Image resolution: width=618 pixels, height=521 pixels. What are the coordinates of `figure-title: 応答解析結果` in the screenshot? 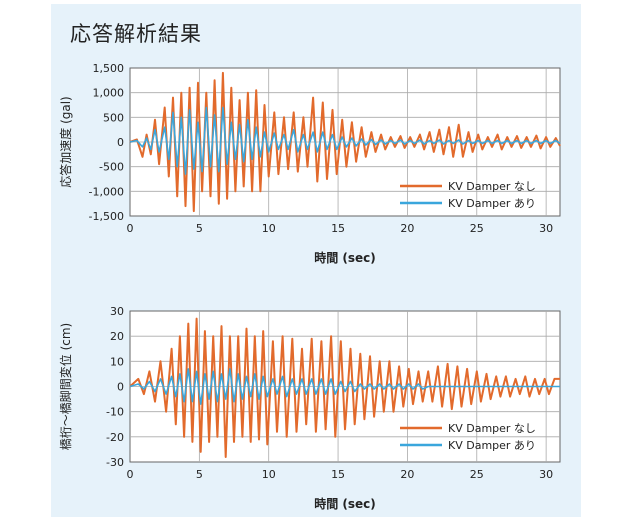 It's located at (136, 34).